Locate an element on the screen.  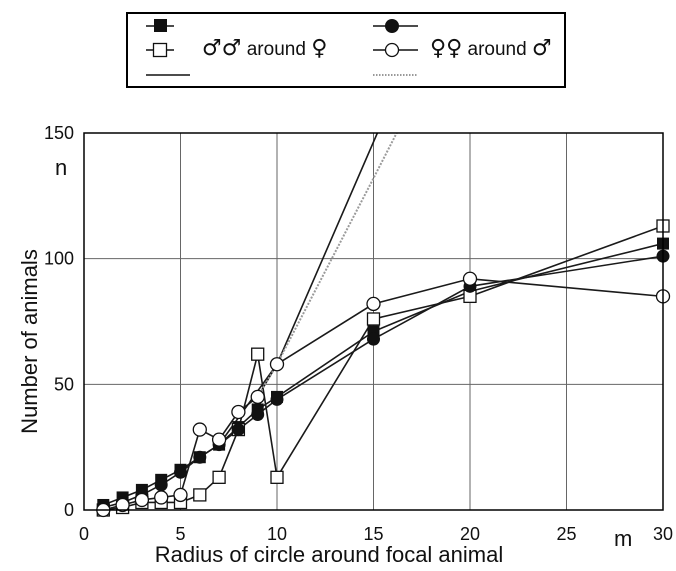
legend-label-group-2: ♀♀ around ♂ is located at coordinates (491, 48).